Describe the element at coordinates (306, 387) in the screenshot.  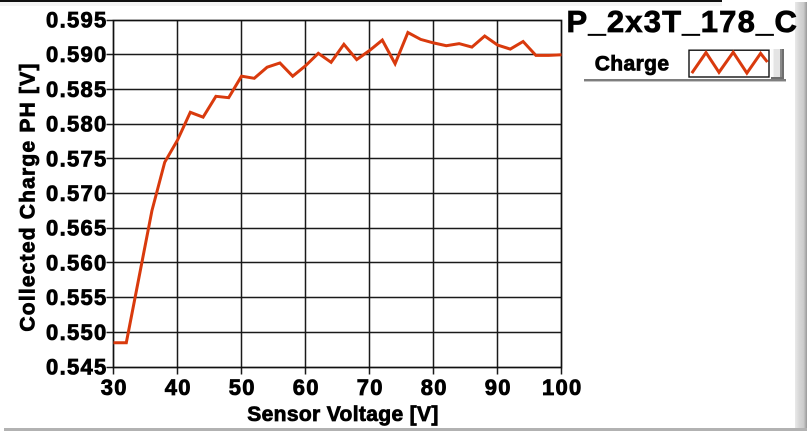
I see `svg-text: 60` at that location.